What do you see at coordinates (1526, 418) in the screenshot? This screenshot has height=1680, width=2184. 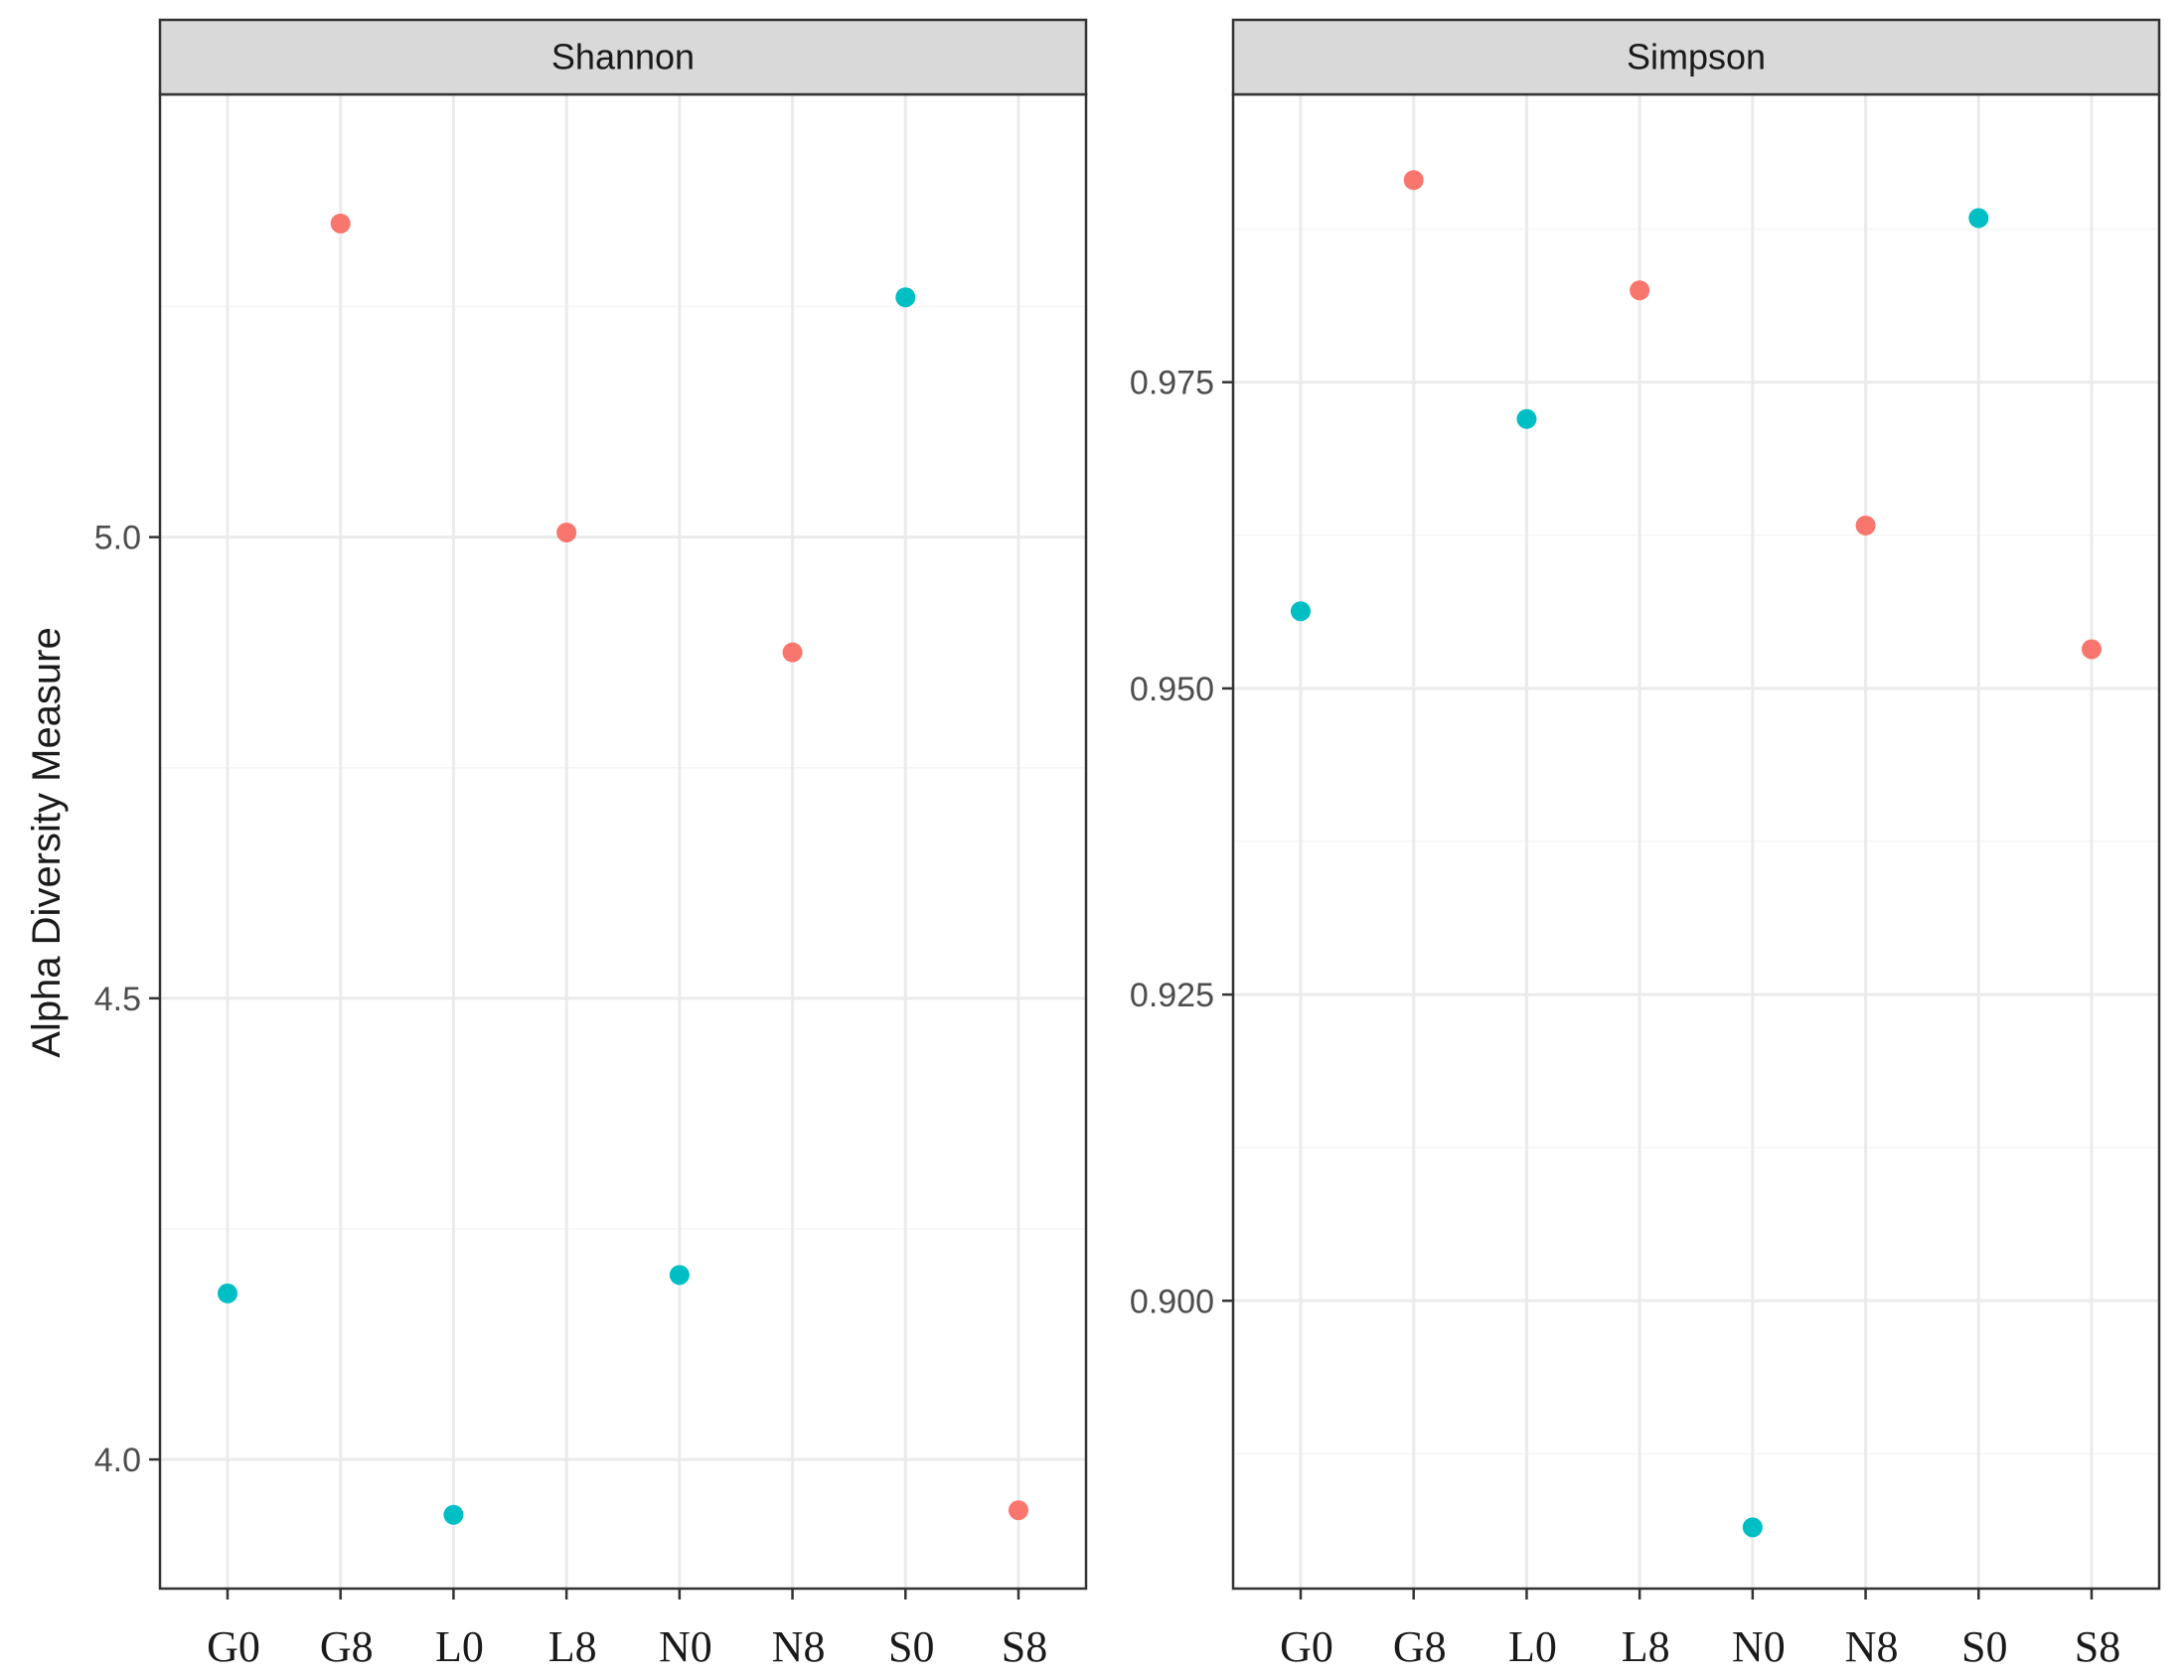 I see `data-point-simpson-l0` at bounding box center [1526, 418].